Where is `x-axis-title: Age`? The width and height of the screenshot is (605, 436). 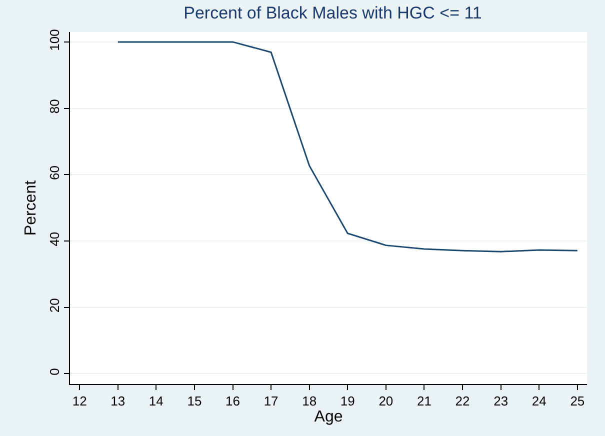 x-axis-title: Age is located at coordinates (328, 417).